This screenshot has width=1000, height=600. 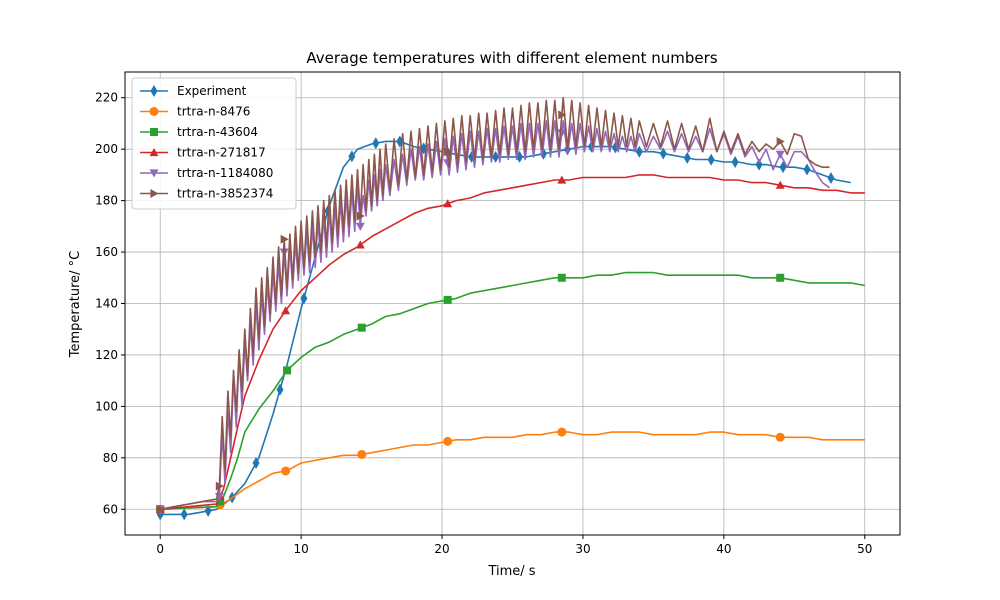 What do you see at coordinates (106, 149) in the screenshot?
I see `y-tick-label: 200` at bounding box center [106, 149].